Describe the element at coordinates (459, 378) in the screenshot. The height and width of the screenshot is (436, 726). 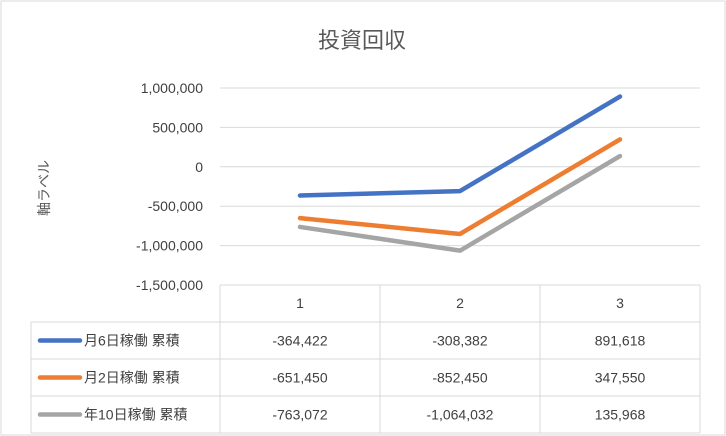
I see `data-table-value: -852,450` at that location.